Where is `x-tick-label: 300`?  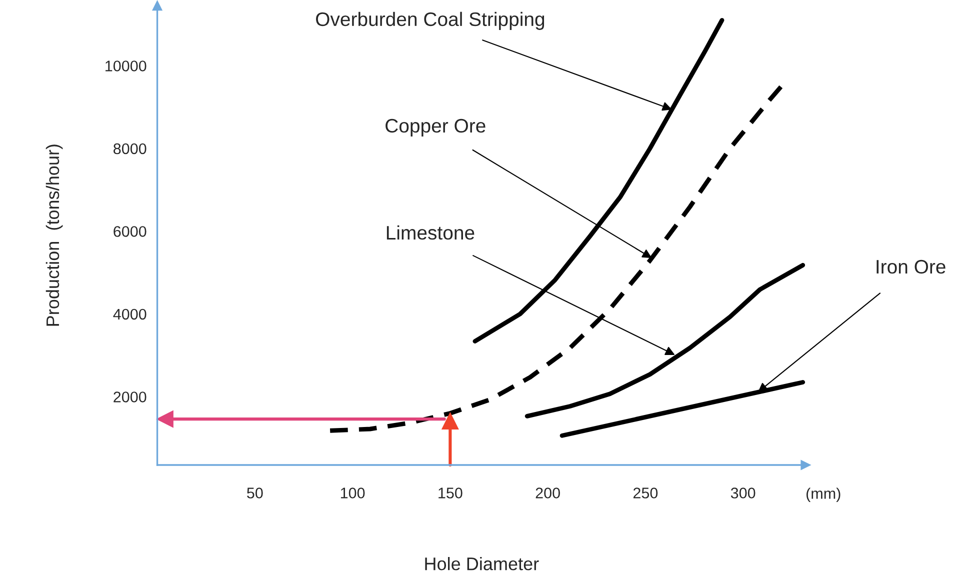 x-tick-label: 300 is located at coordinates (743, 493).